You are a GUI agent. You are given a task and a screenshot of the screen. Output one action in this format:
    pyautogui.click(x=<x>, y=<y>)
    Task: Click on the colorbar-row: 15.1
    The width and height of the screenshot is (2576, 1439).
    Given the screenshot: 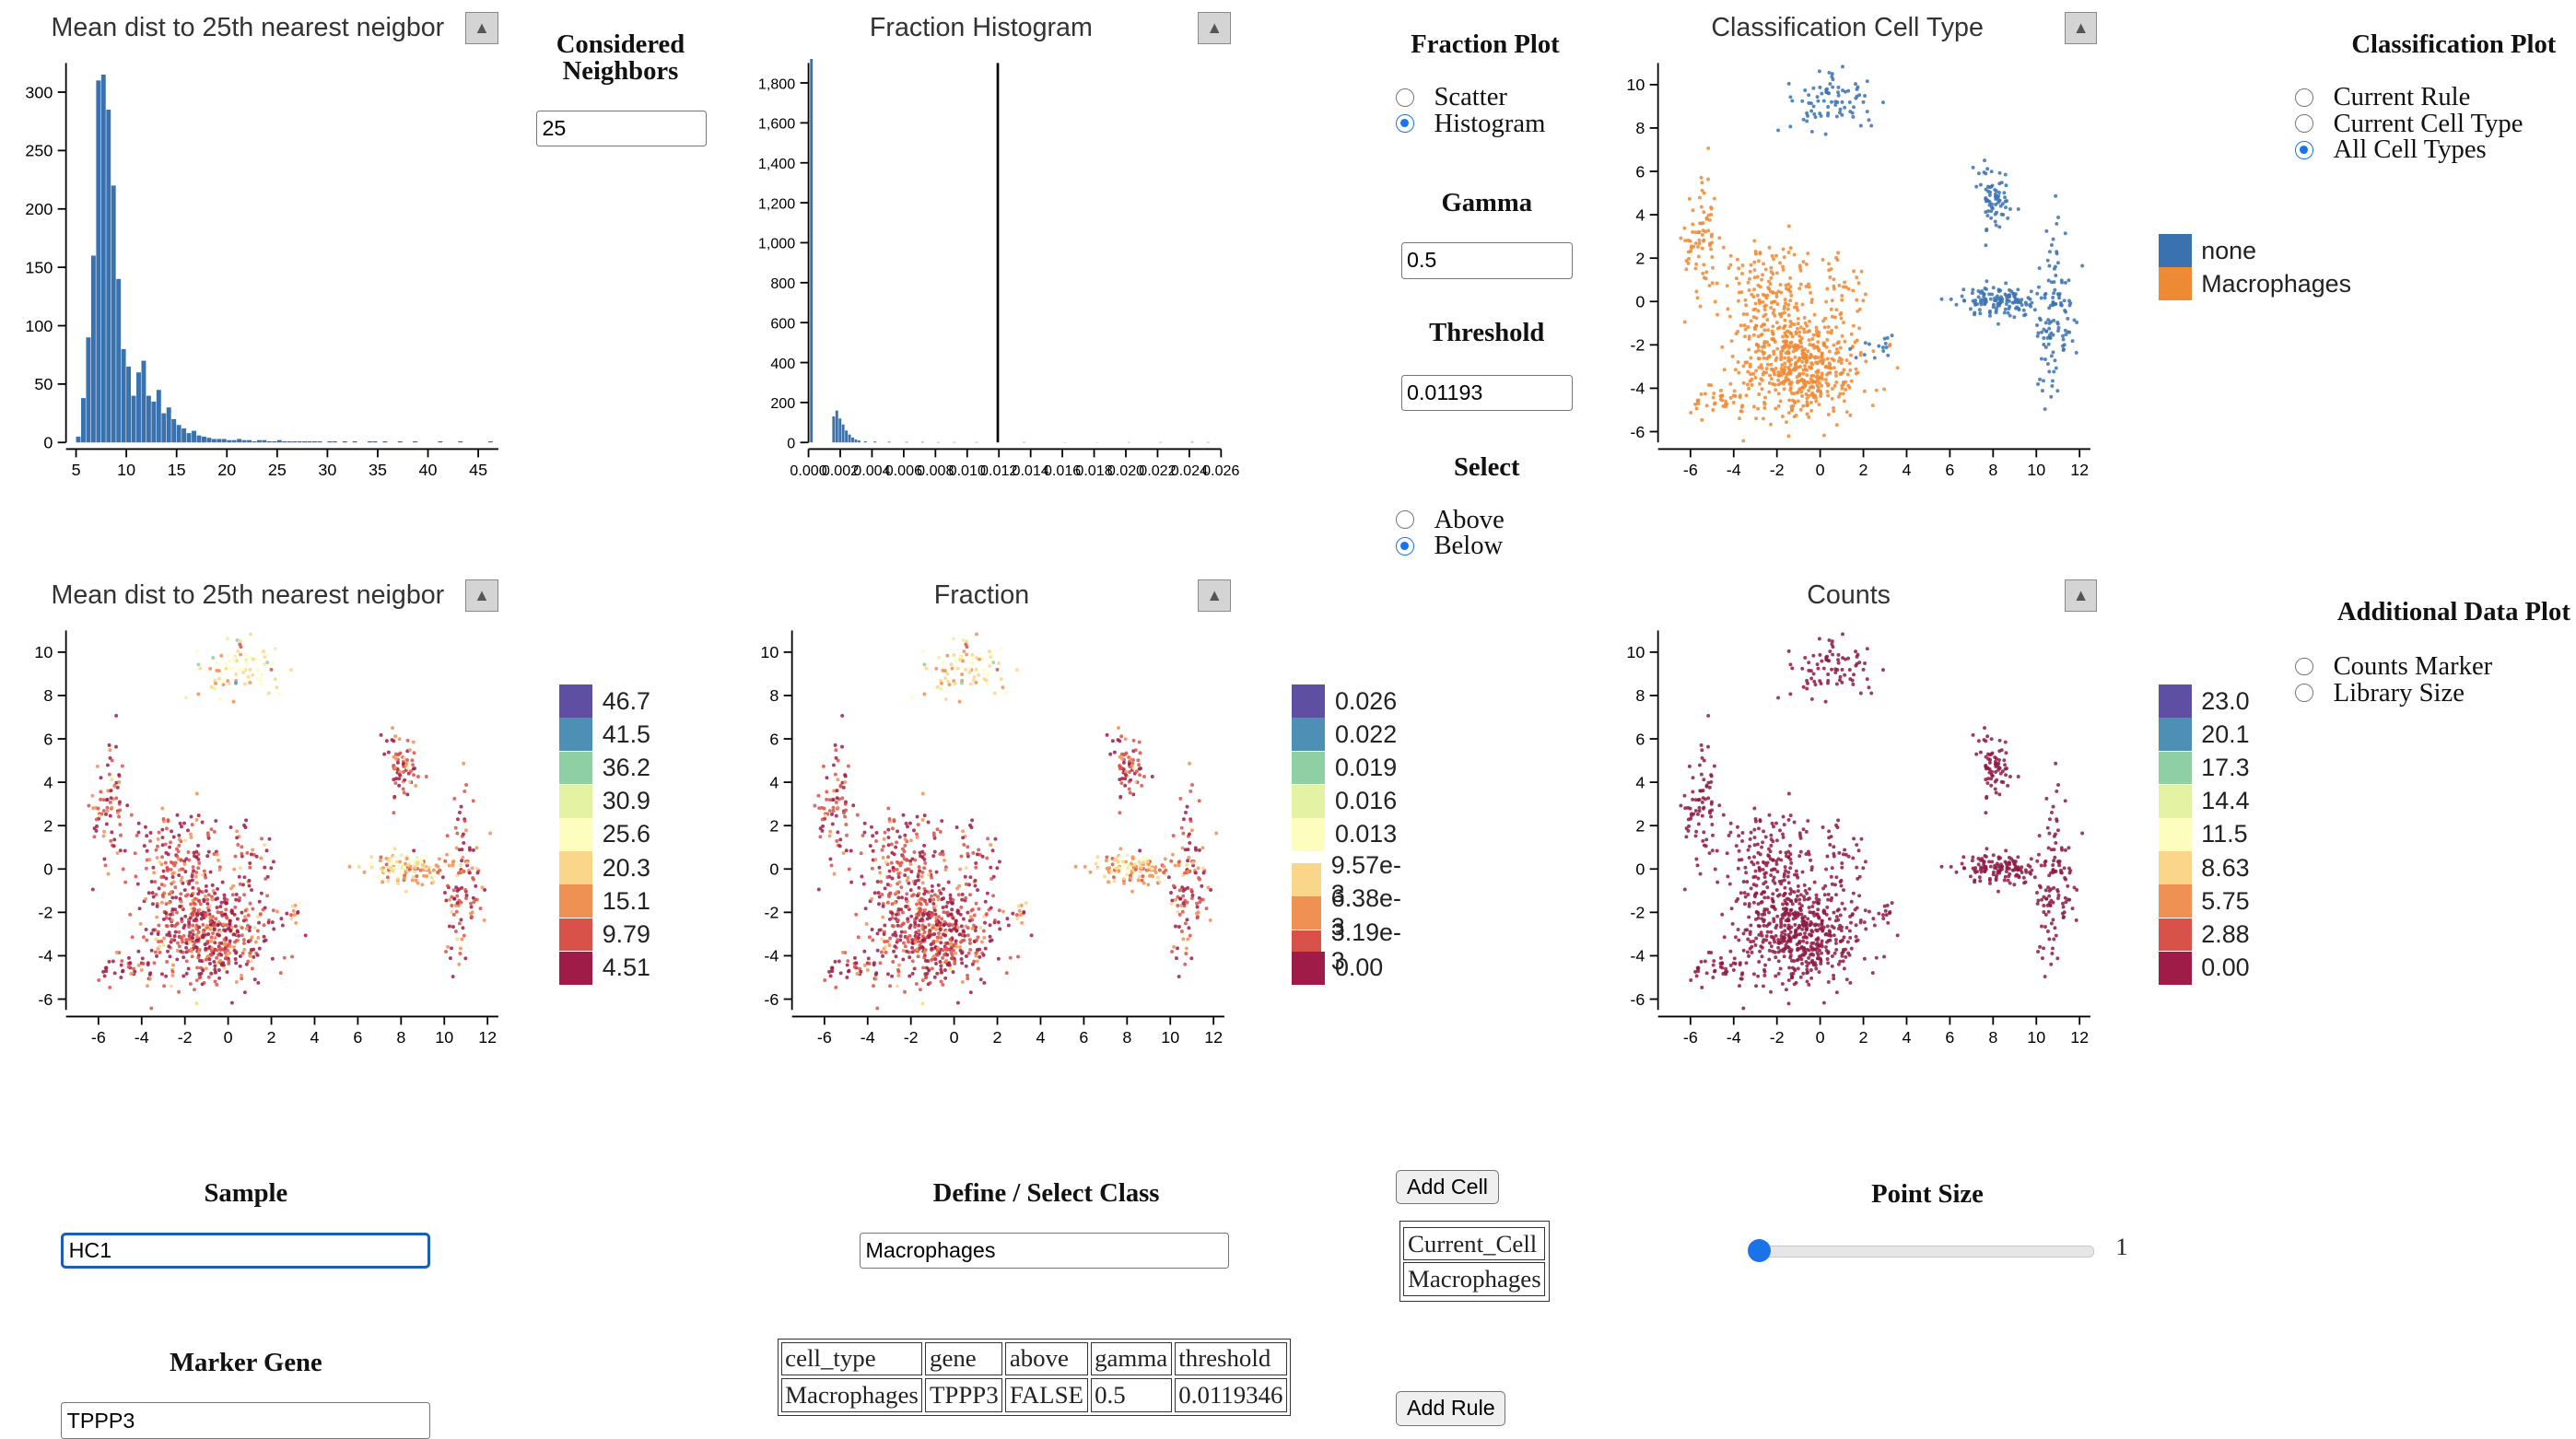 What is the action you would take?
    pyautogui.click(x=604, y=901)
    